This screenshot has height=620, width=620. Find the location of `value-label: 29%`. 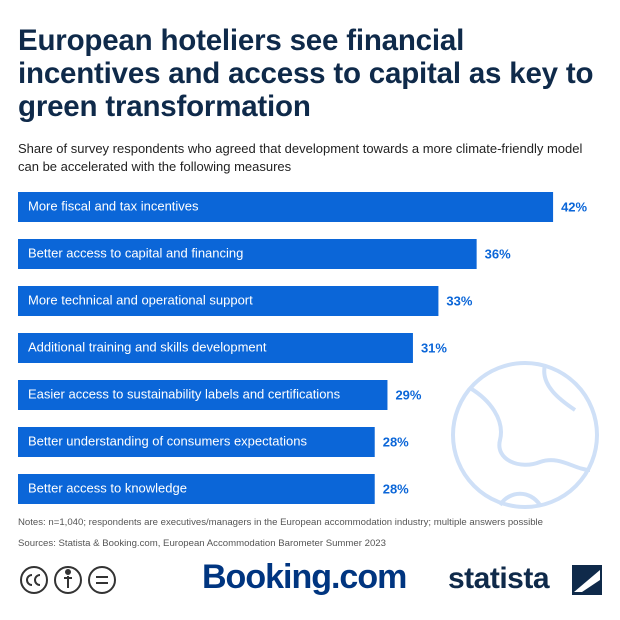

value-label: 29% is located at coordinates (408, 394).